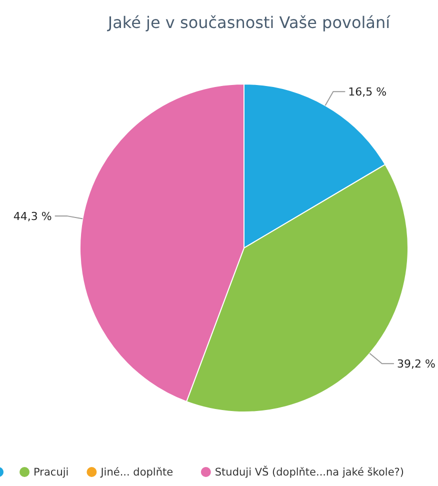  I want to click on legend-label: Studuji VŠ (doplňte...na jaké škole?), so click(309, 472).